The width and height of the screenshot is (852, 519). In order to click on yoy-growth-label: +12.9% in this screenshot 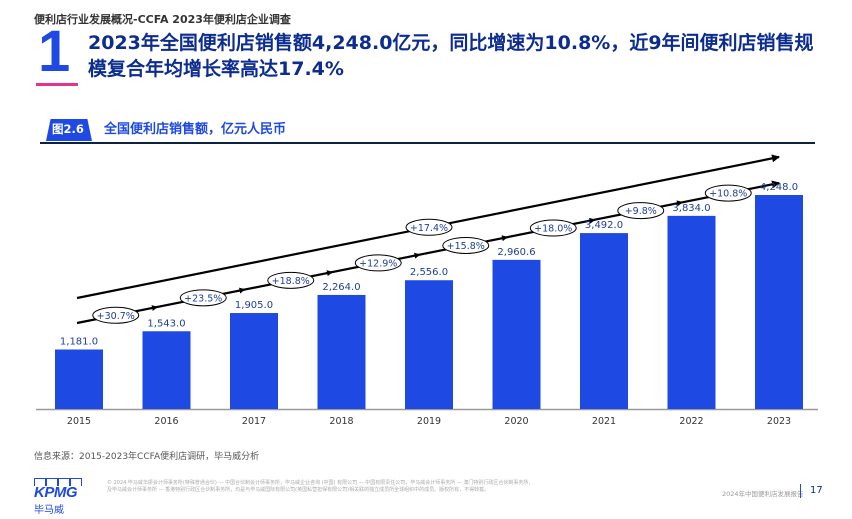, I will do `click(378, 263)`.